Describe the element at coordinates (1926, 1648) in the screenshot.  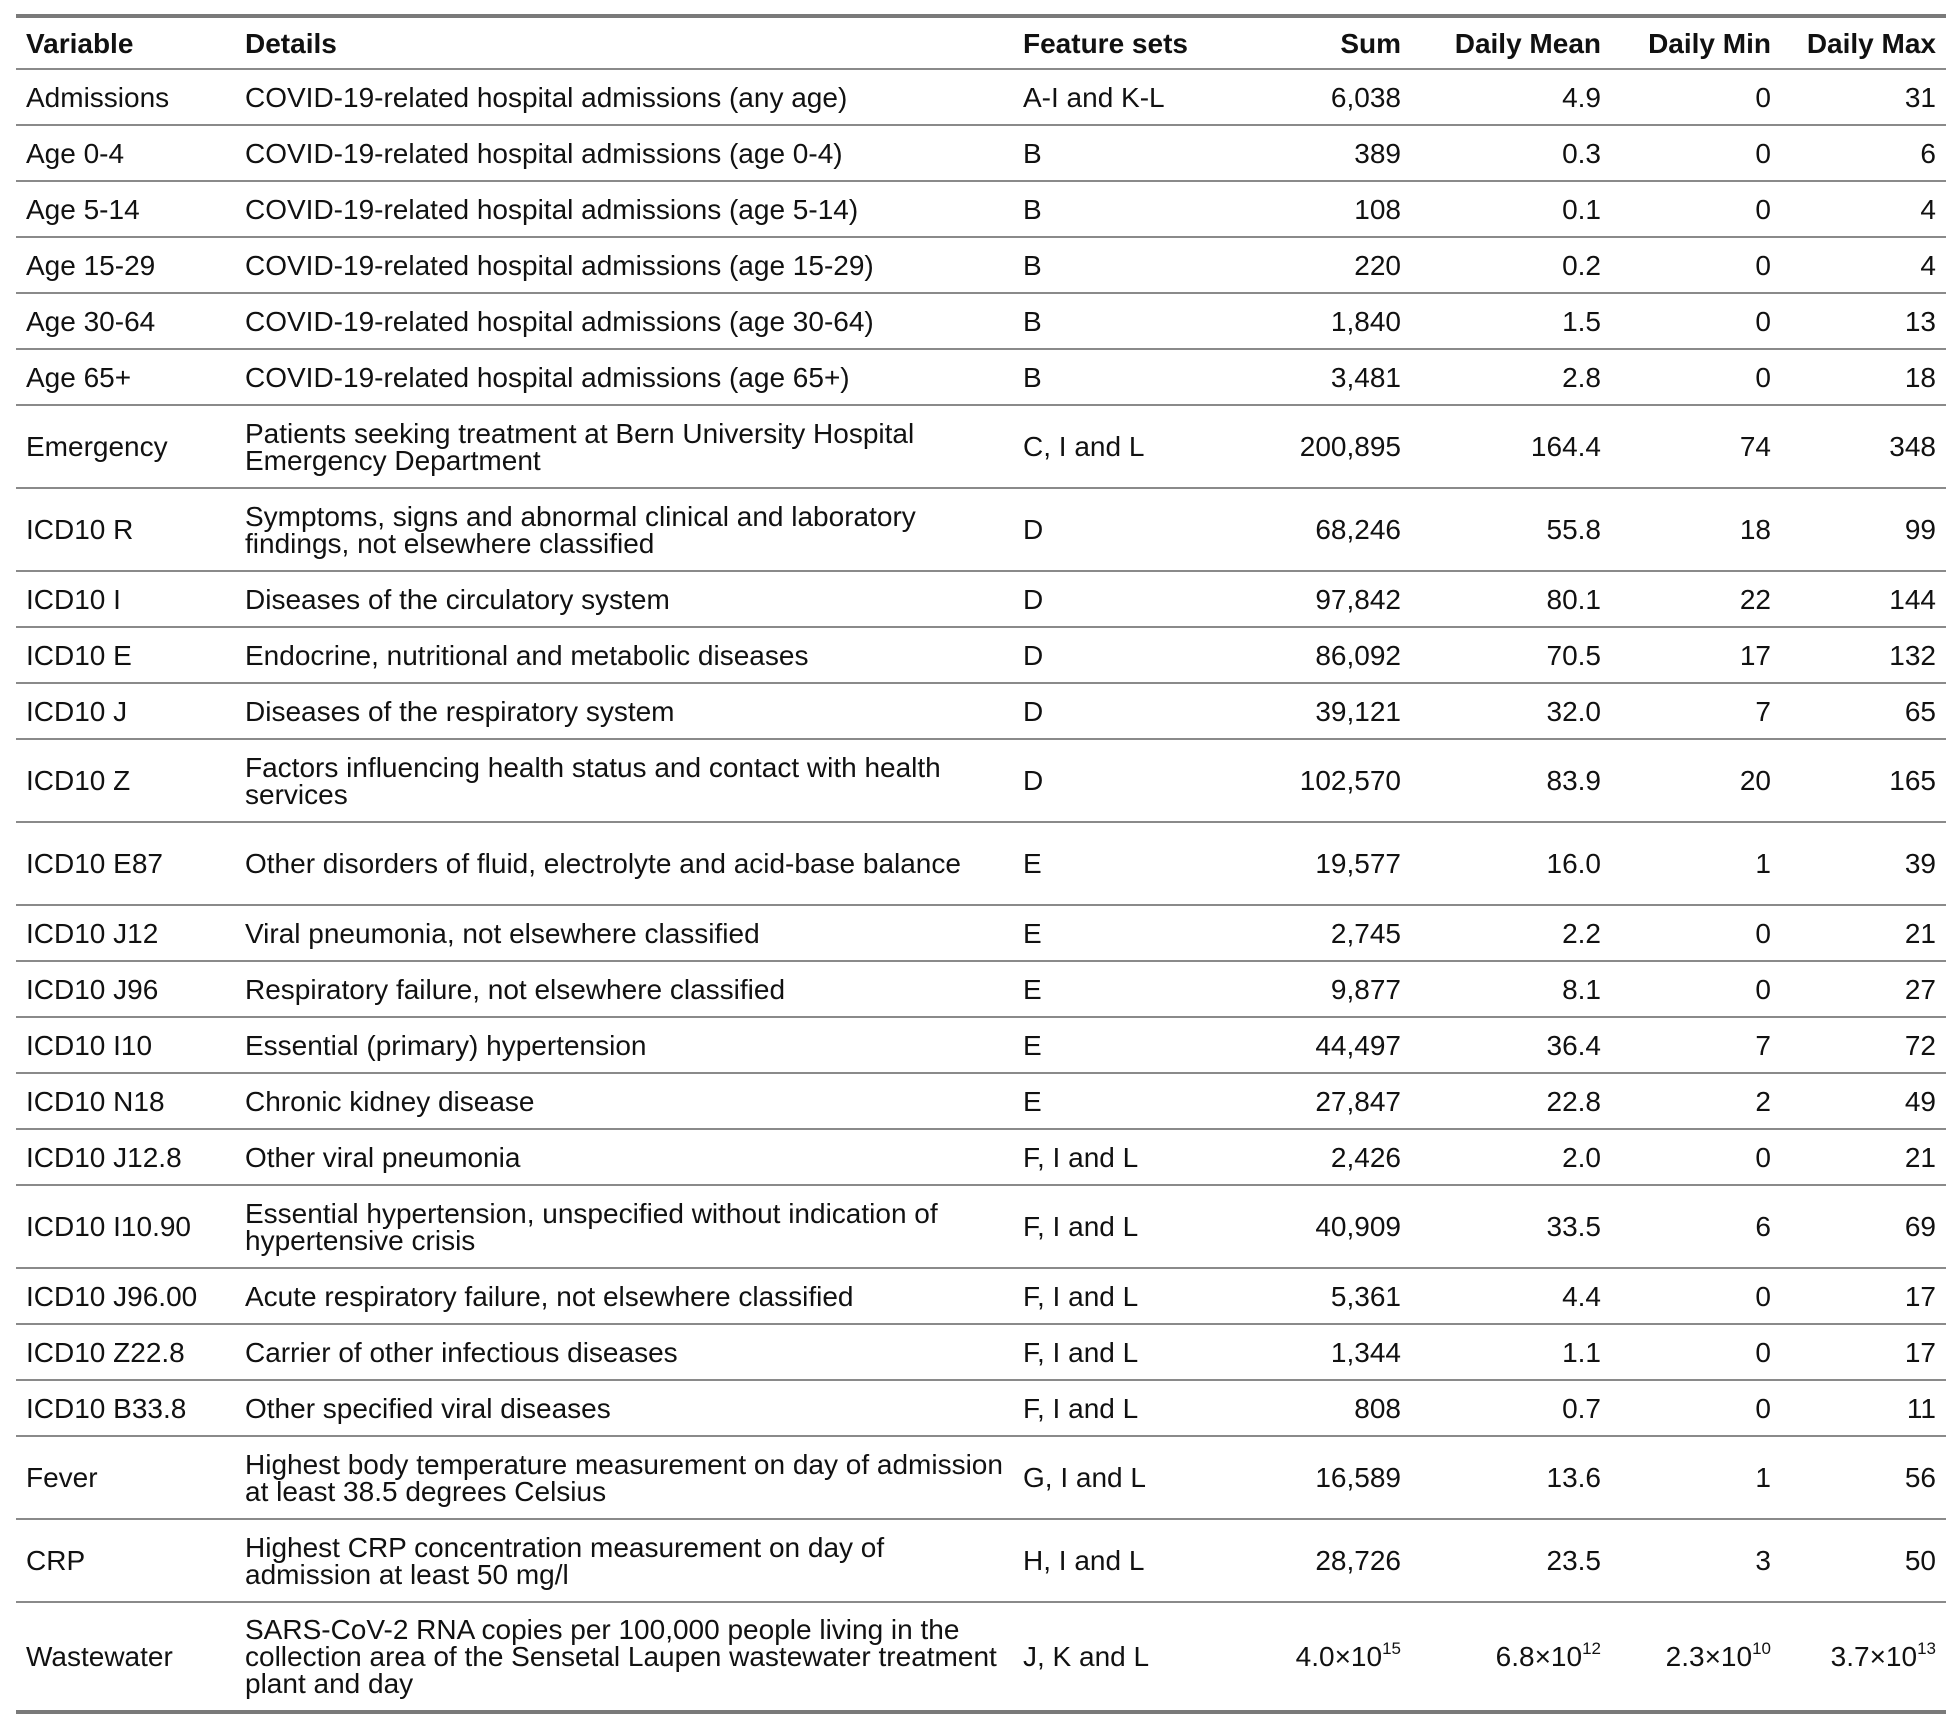
I see `cell-max-exponent: 13` at that location.